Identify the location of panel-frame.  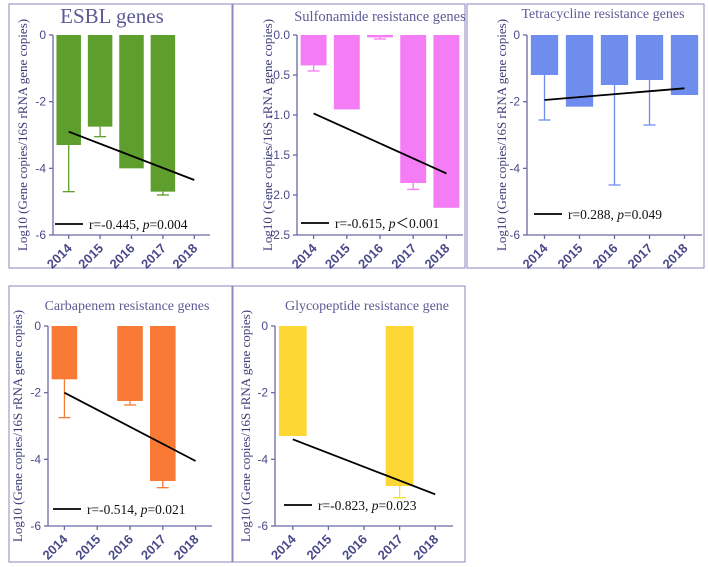
(120, 136).